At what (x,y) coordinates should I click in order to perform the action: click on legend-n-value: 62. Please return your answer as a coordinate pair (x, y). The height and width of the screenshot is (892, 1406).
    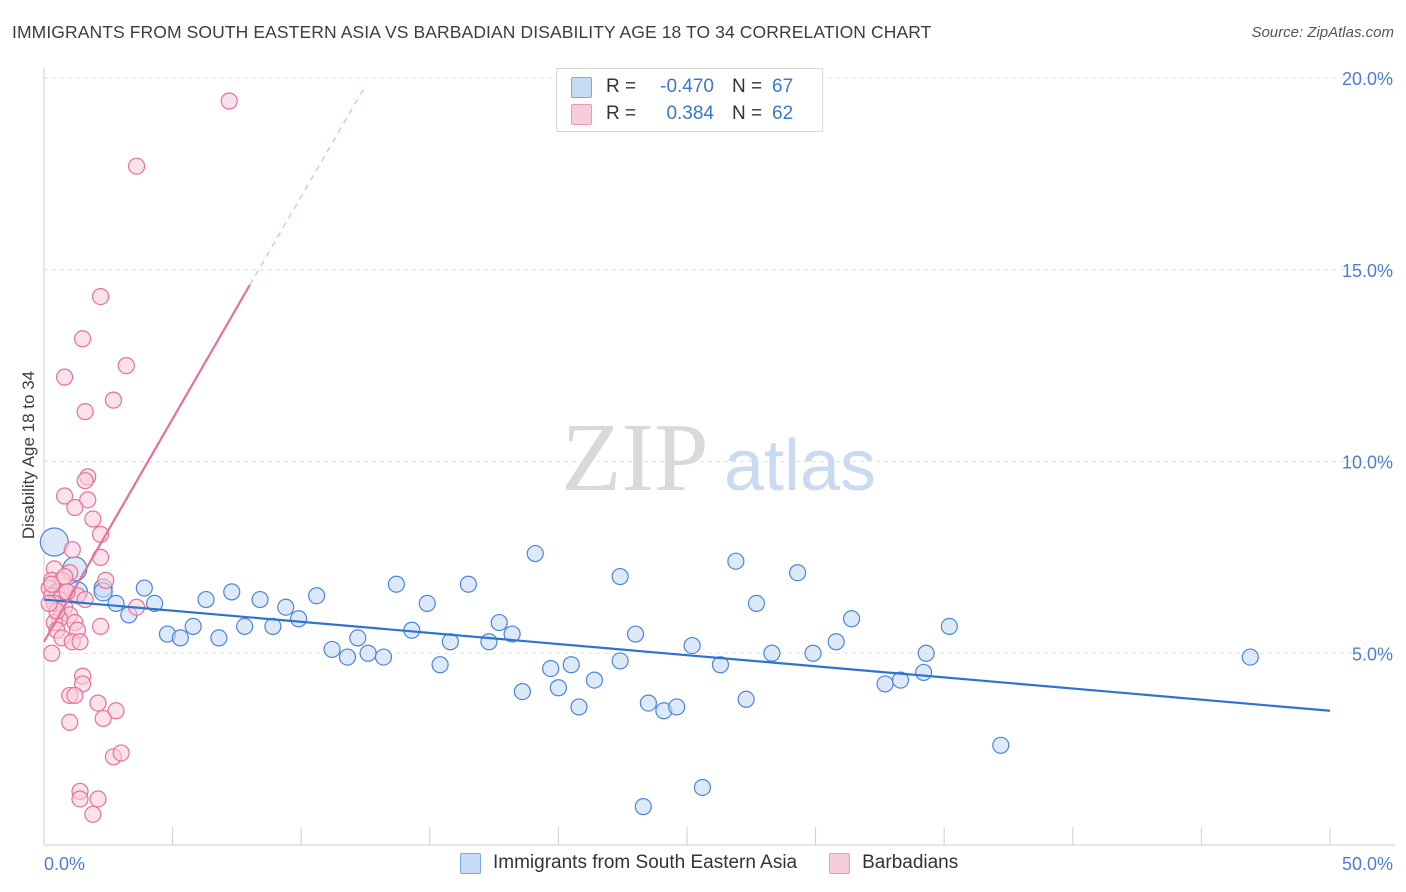
    Looking at the image, I should click on (783, 113).